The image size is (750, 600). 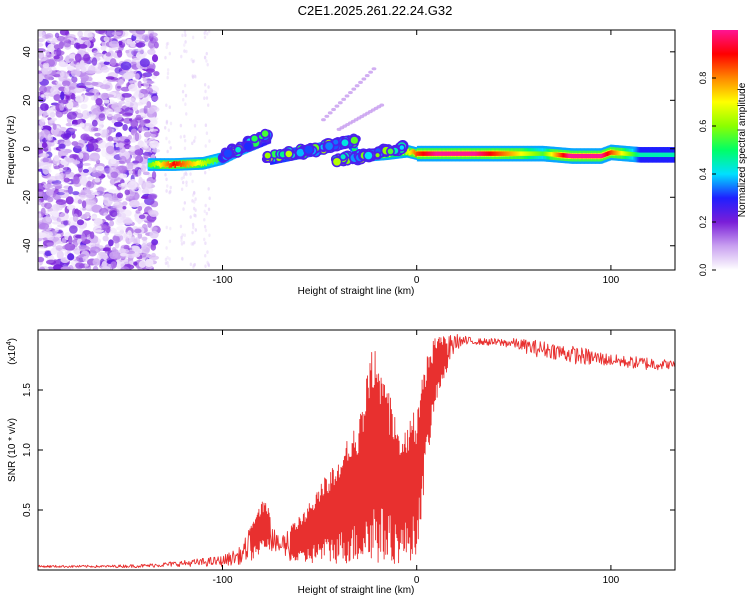 I want to click on y-tick-label: 1.5, so click(x=27, y=390).